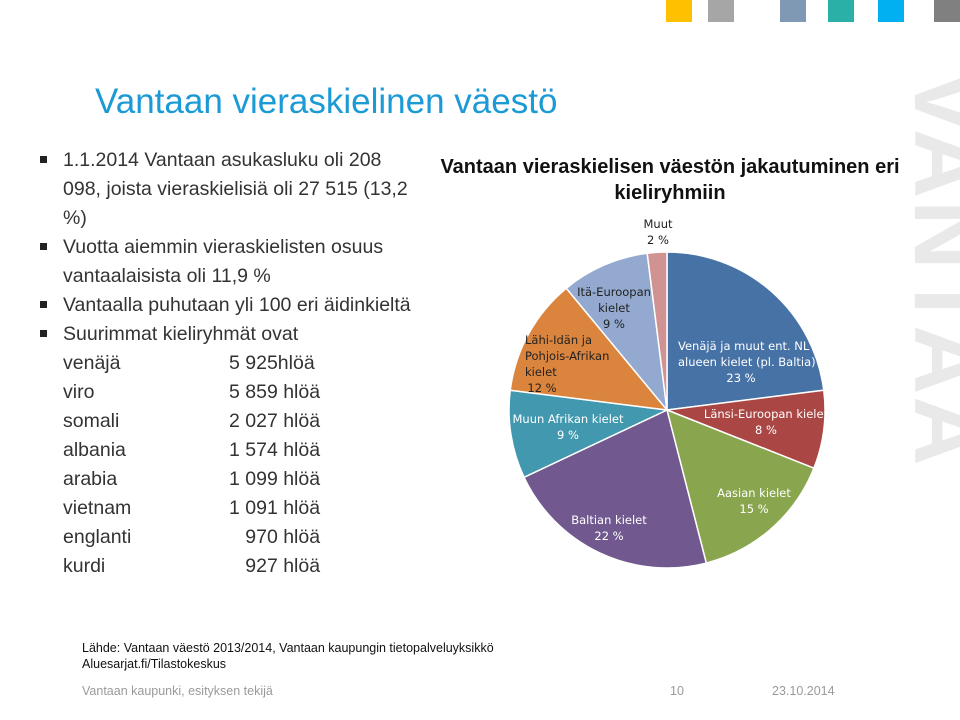  What do you see at coordinates (94, 450) in the screenshot?
I see `language-name: albania` at bounding box center [94, 450].